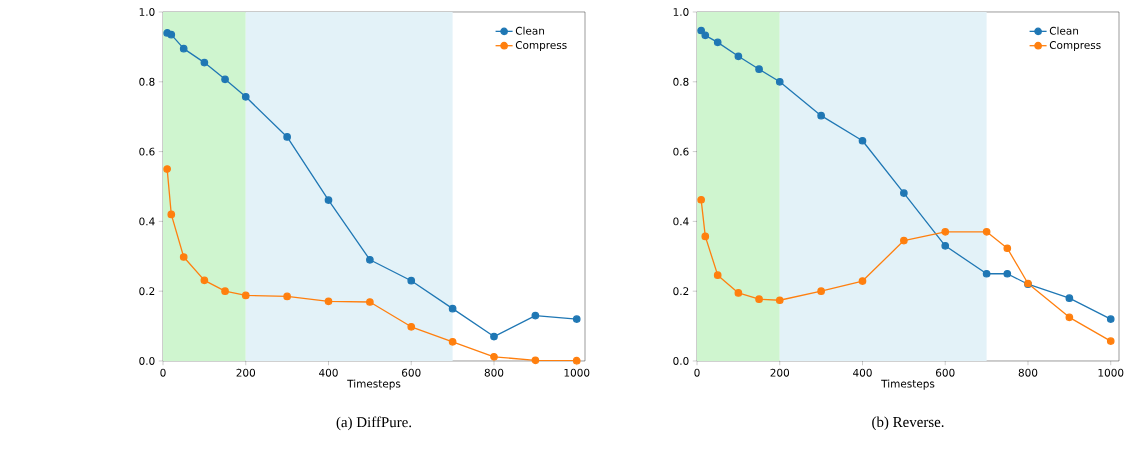  Describe the element at coordinates (908, 423) in the screenshot. I see `text: (b) Reverse.` at that location.